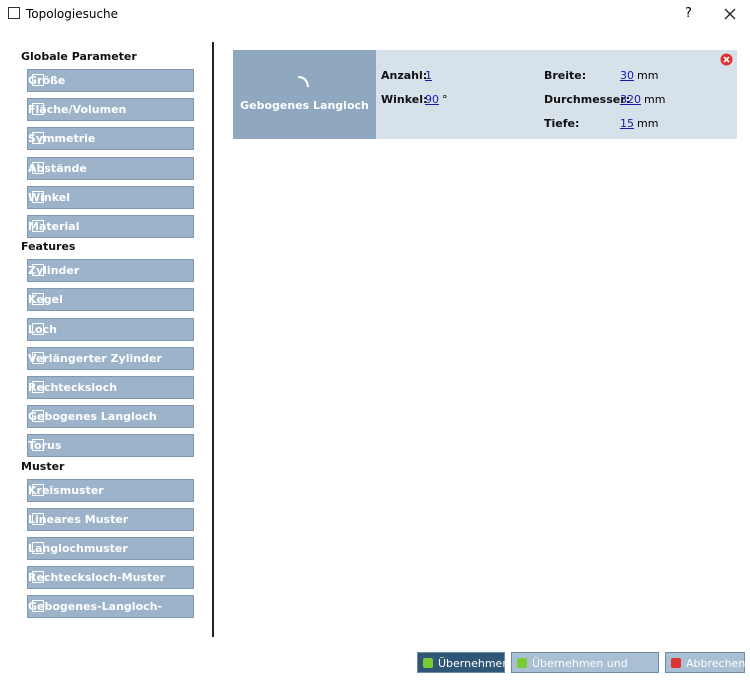 This screenshot has height=682, width=750. What do you see at coordinates (77, 110) in the screenshot?
I see `filter-label: Fläche/Volumen` at bounding box center [77, 110].